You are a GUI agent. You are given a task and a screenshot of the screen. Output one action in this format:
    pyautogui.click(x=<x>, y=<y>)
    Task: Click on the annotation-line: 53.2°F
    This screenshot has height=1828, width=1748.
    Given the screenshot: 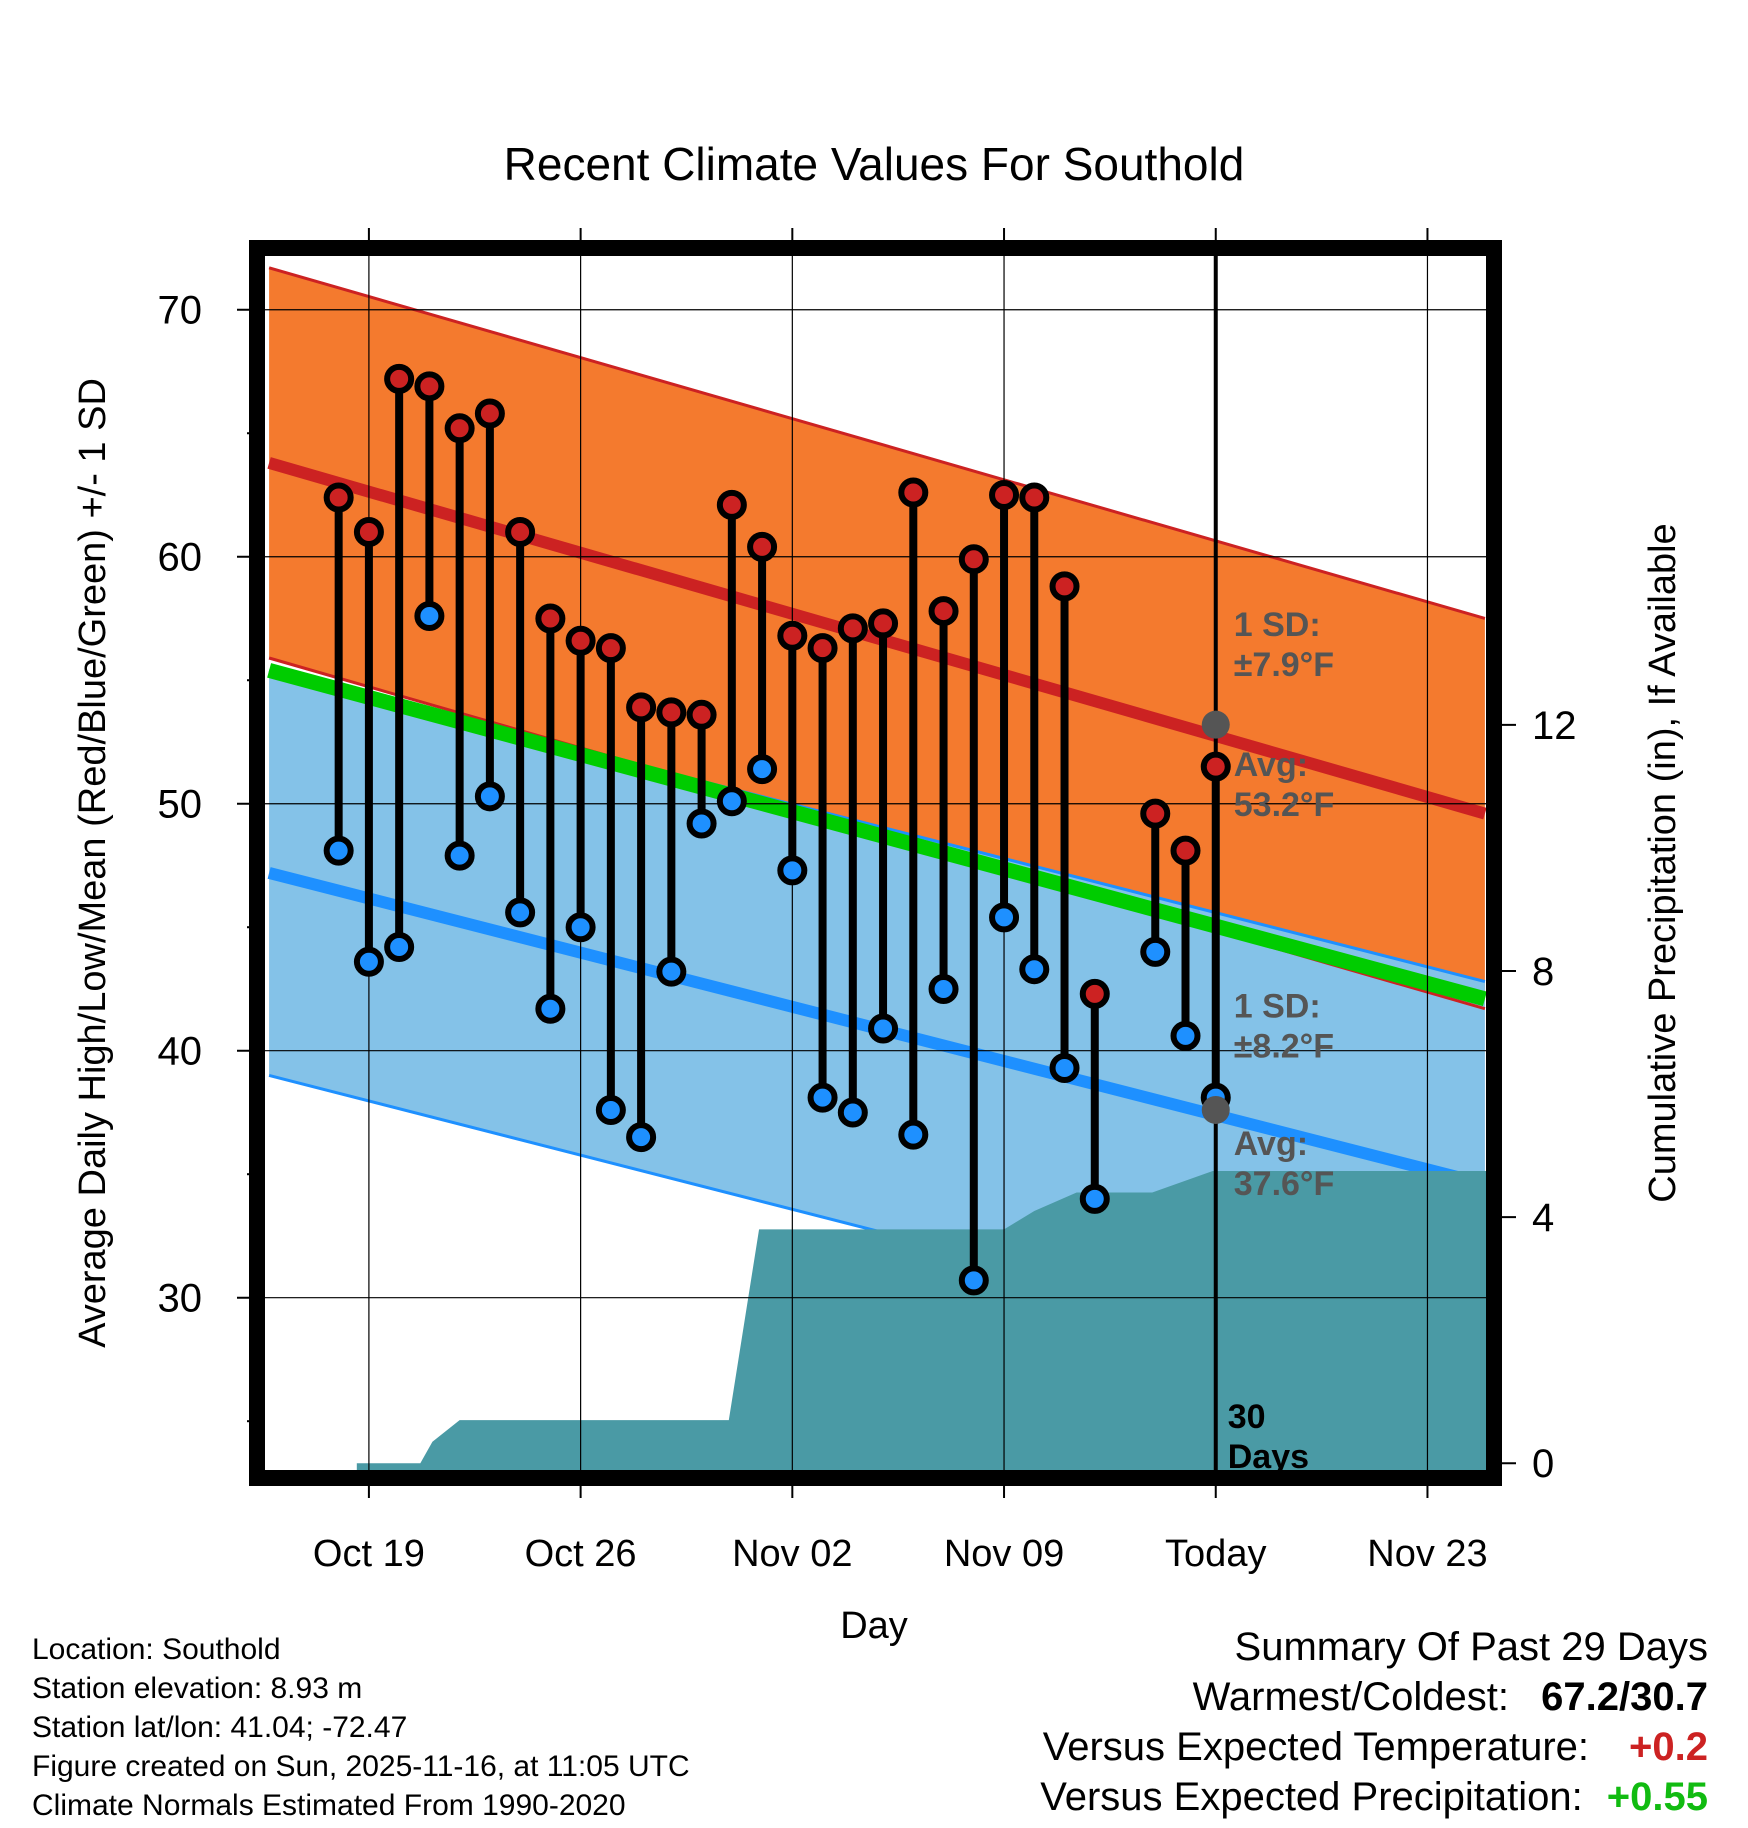 What is the action you would take?
    pyautogui.click(x=1284, y=805)
    